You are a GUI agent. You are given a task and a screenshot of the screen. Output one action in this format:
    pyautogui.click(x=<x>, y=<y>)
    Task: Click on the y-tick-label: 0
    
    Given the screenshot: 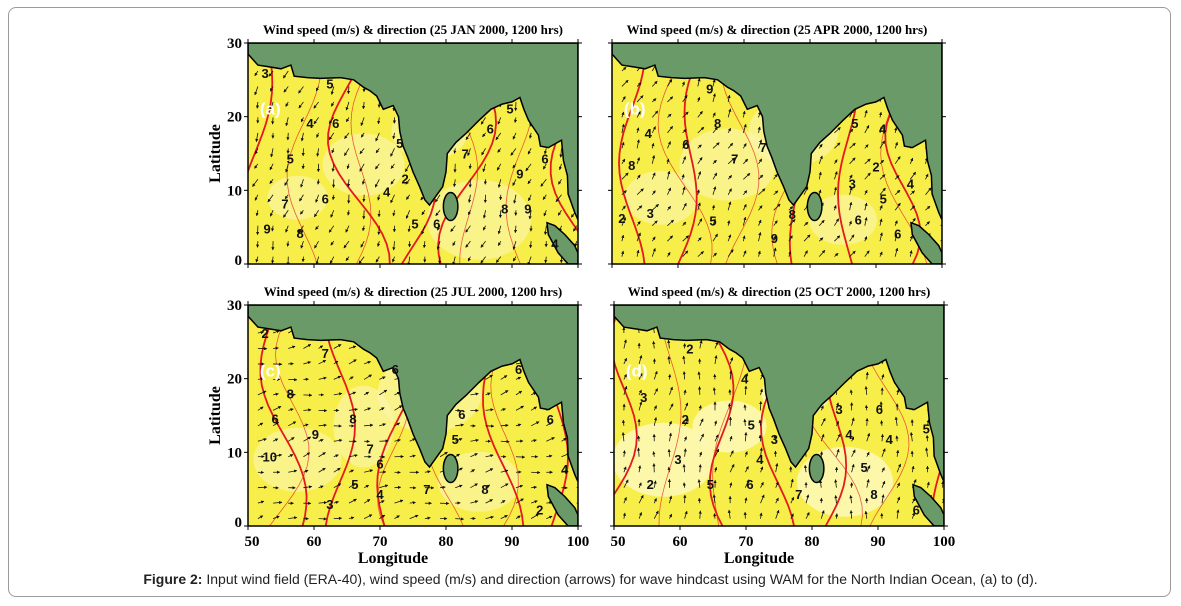 What is the action you would take?
    pyautogui.click(x=239, y=523)
    